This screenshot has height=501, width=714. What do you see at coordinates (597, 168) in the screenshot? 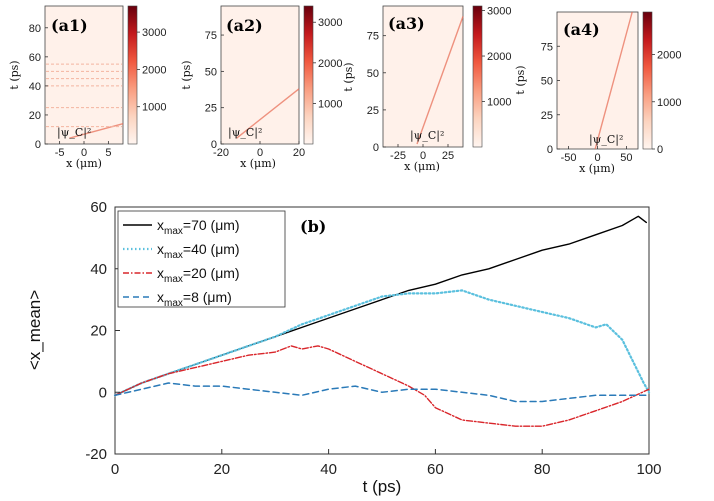
I see `xlabel-a4: x (μm)` at bounding box center [597, 168].